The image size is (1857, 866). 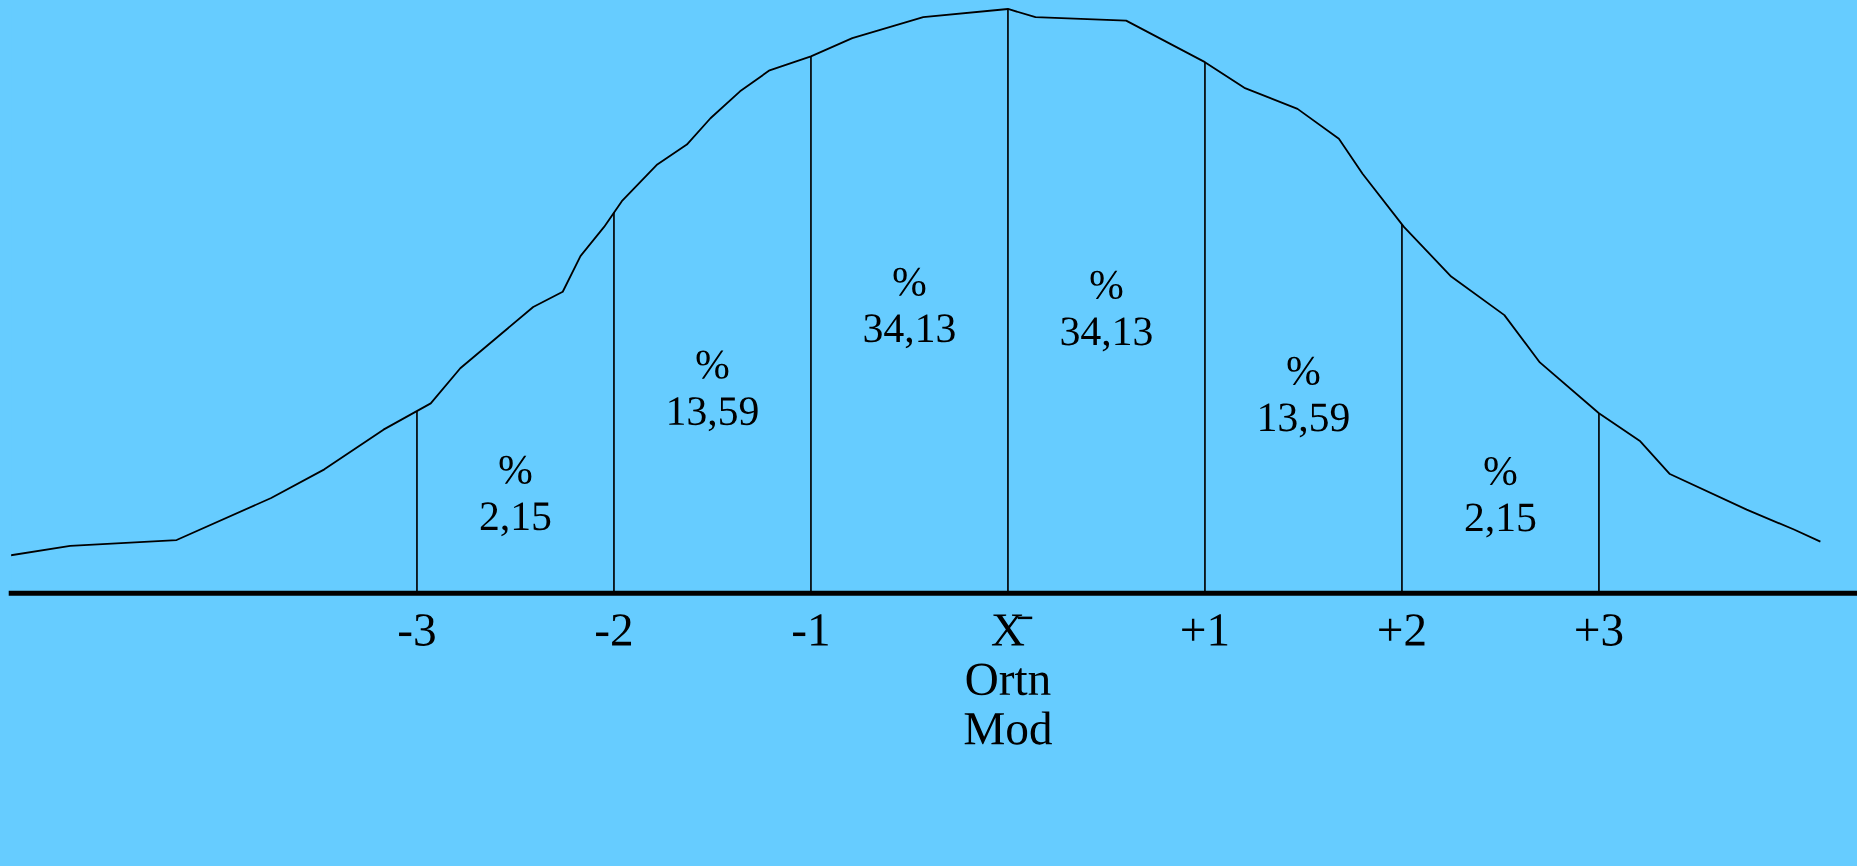 I want to click on x-tick-label: -2, so click(x=614, y=630).